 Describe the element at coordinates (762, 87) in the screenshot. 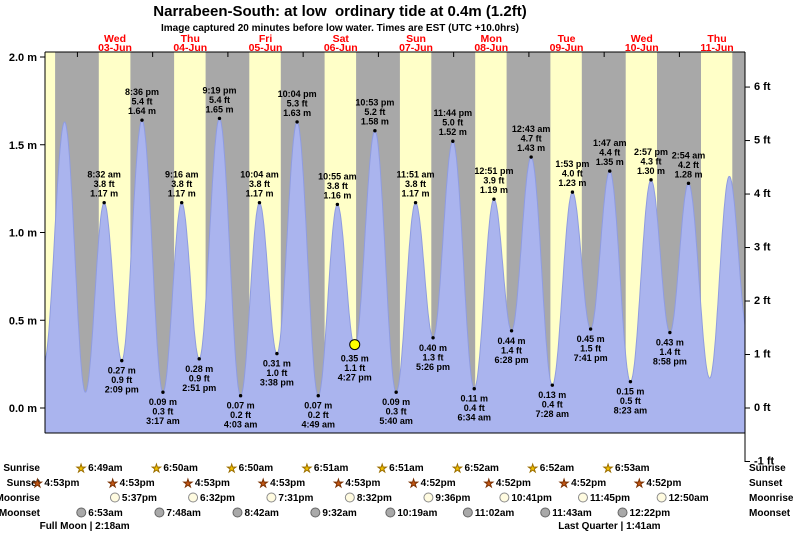

I see `right-axis-label: 6 ft` at that location.